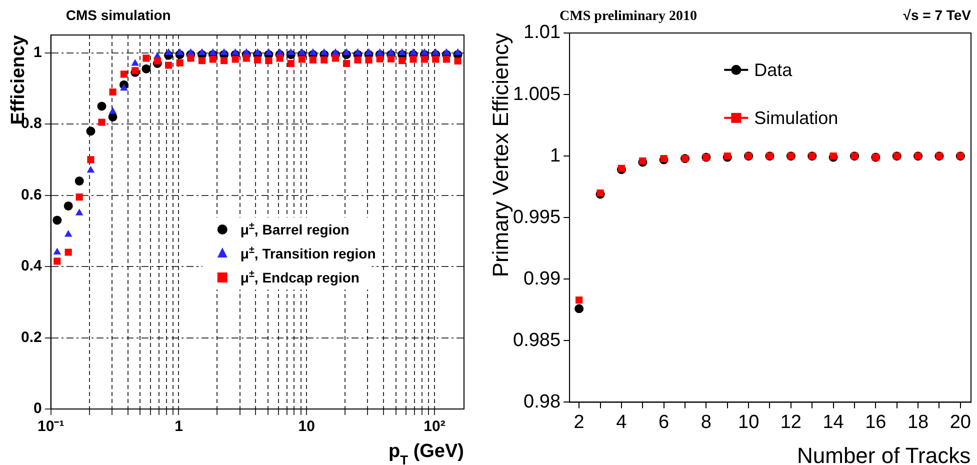  Describe the element at coordinates (51, 427) in the screenshot. I see `x-tick-label: 10⁻¹` at that location.